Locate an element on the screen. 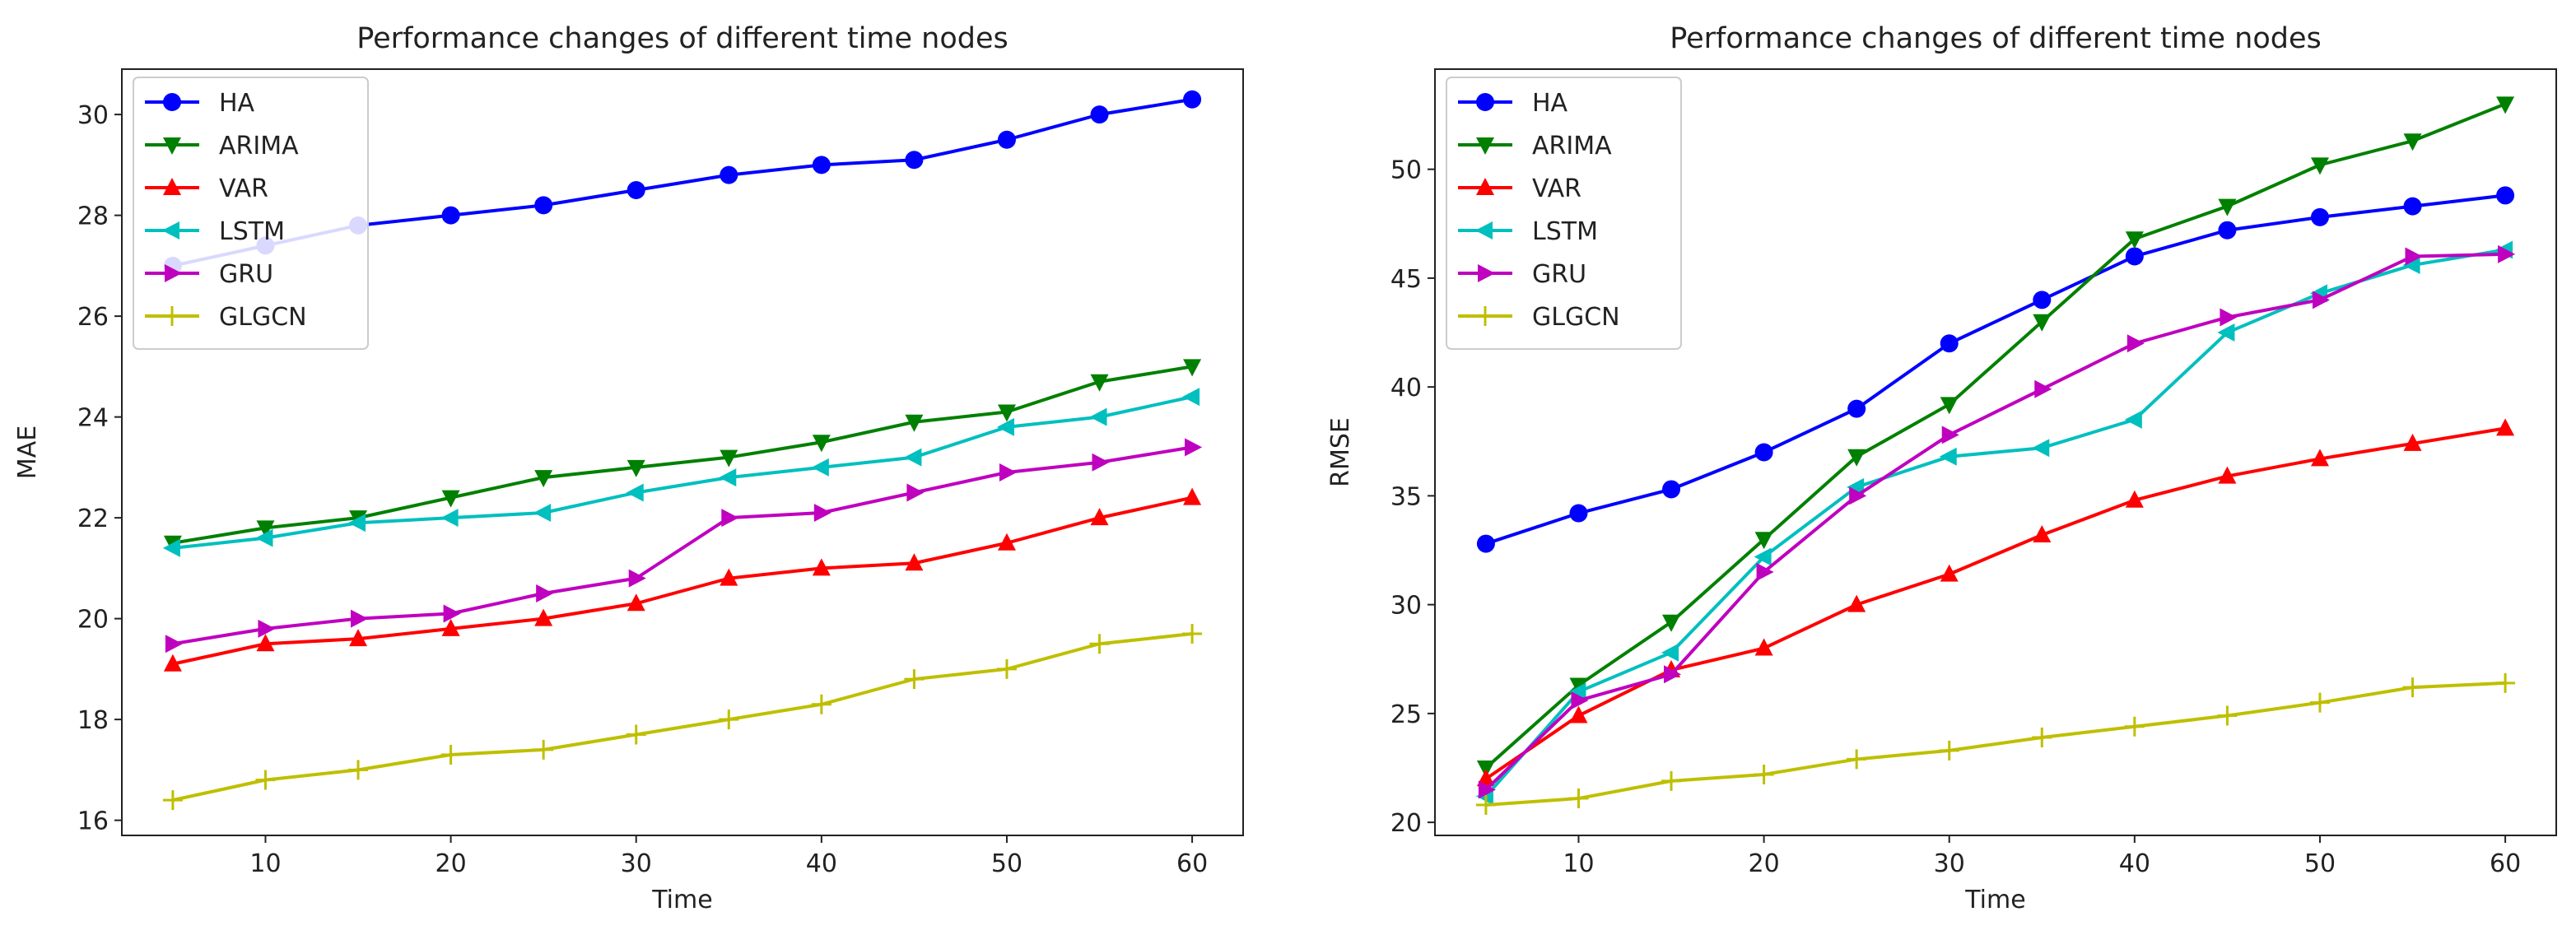 Image resolution: width=2576 pixels, height=935 pixels. mae-x-tick-label: 10 is located at coordinates (265, 864).